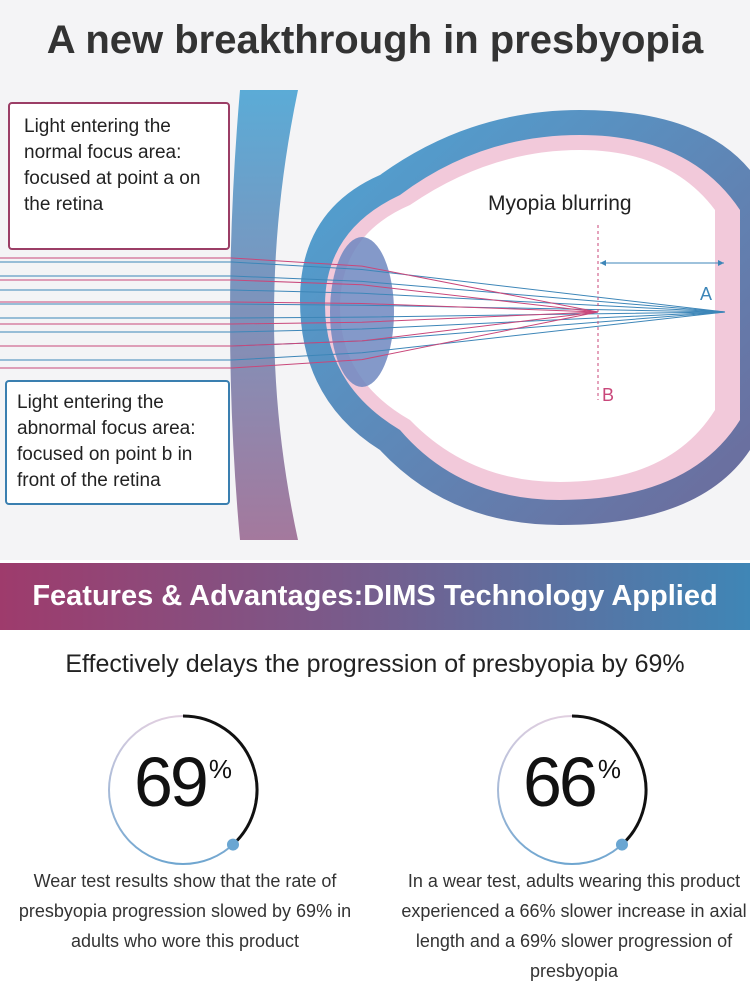 This screenshot has width=750, height=1000. I want to click on eye-lens, so click(362, 312).